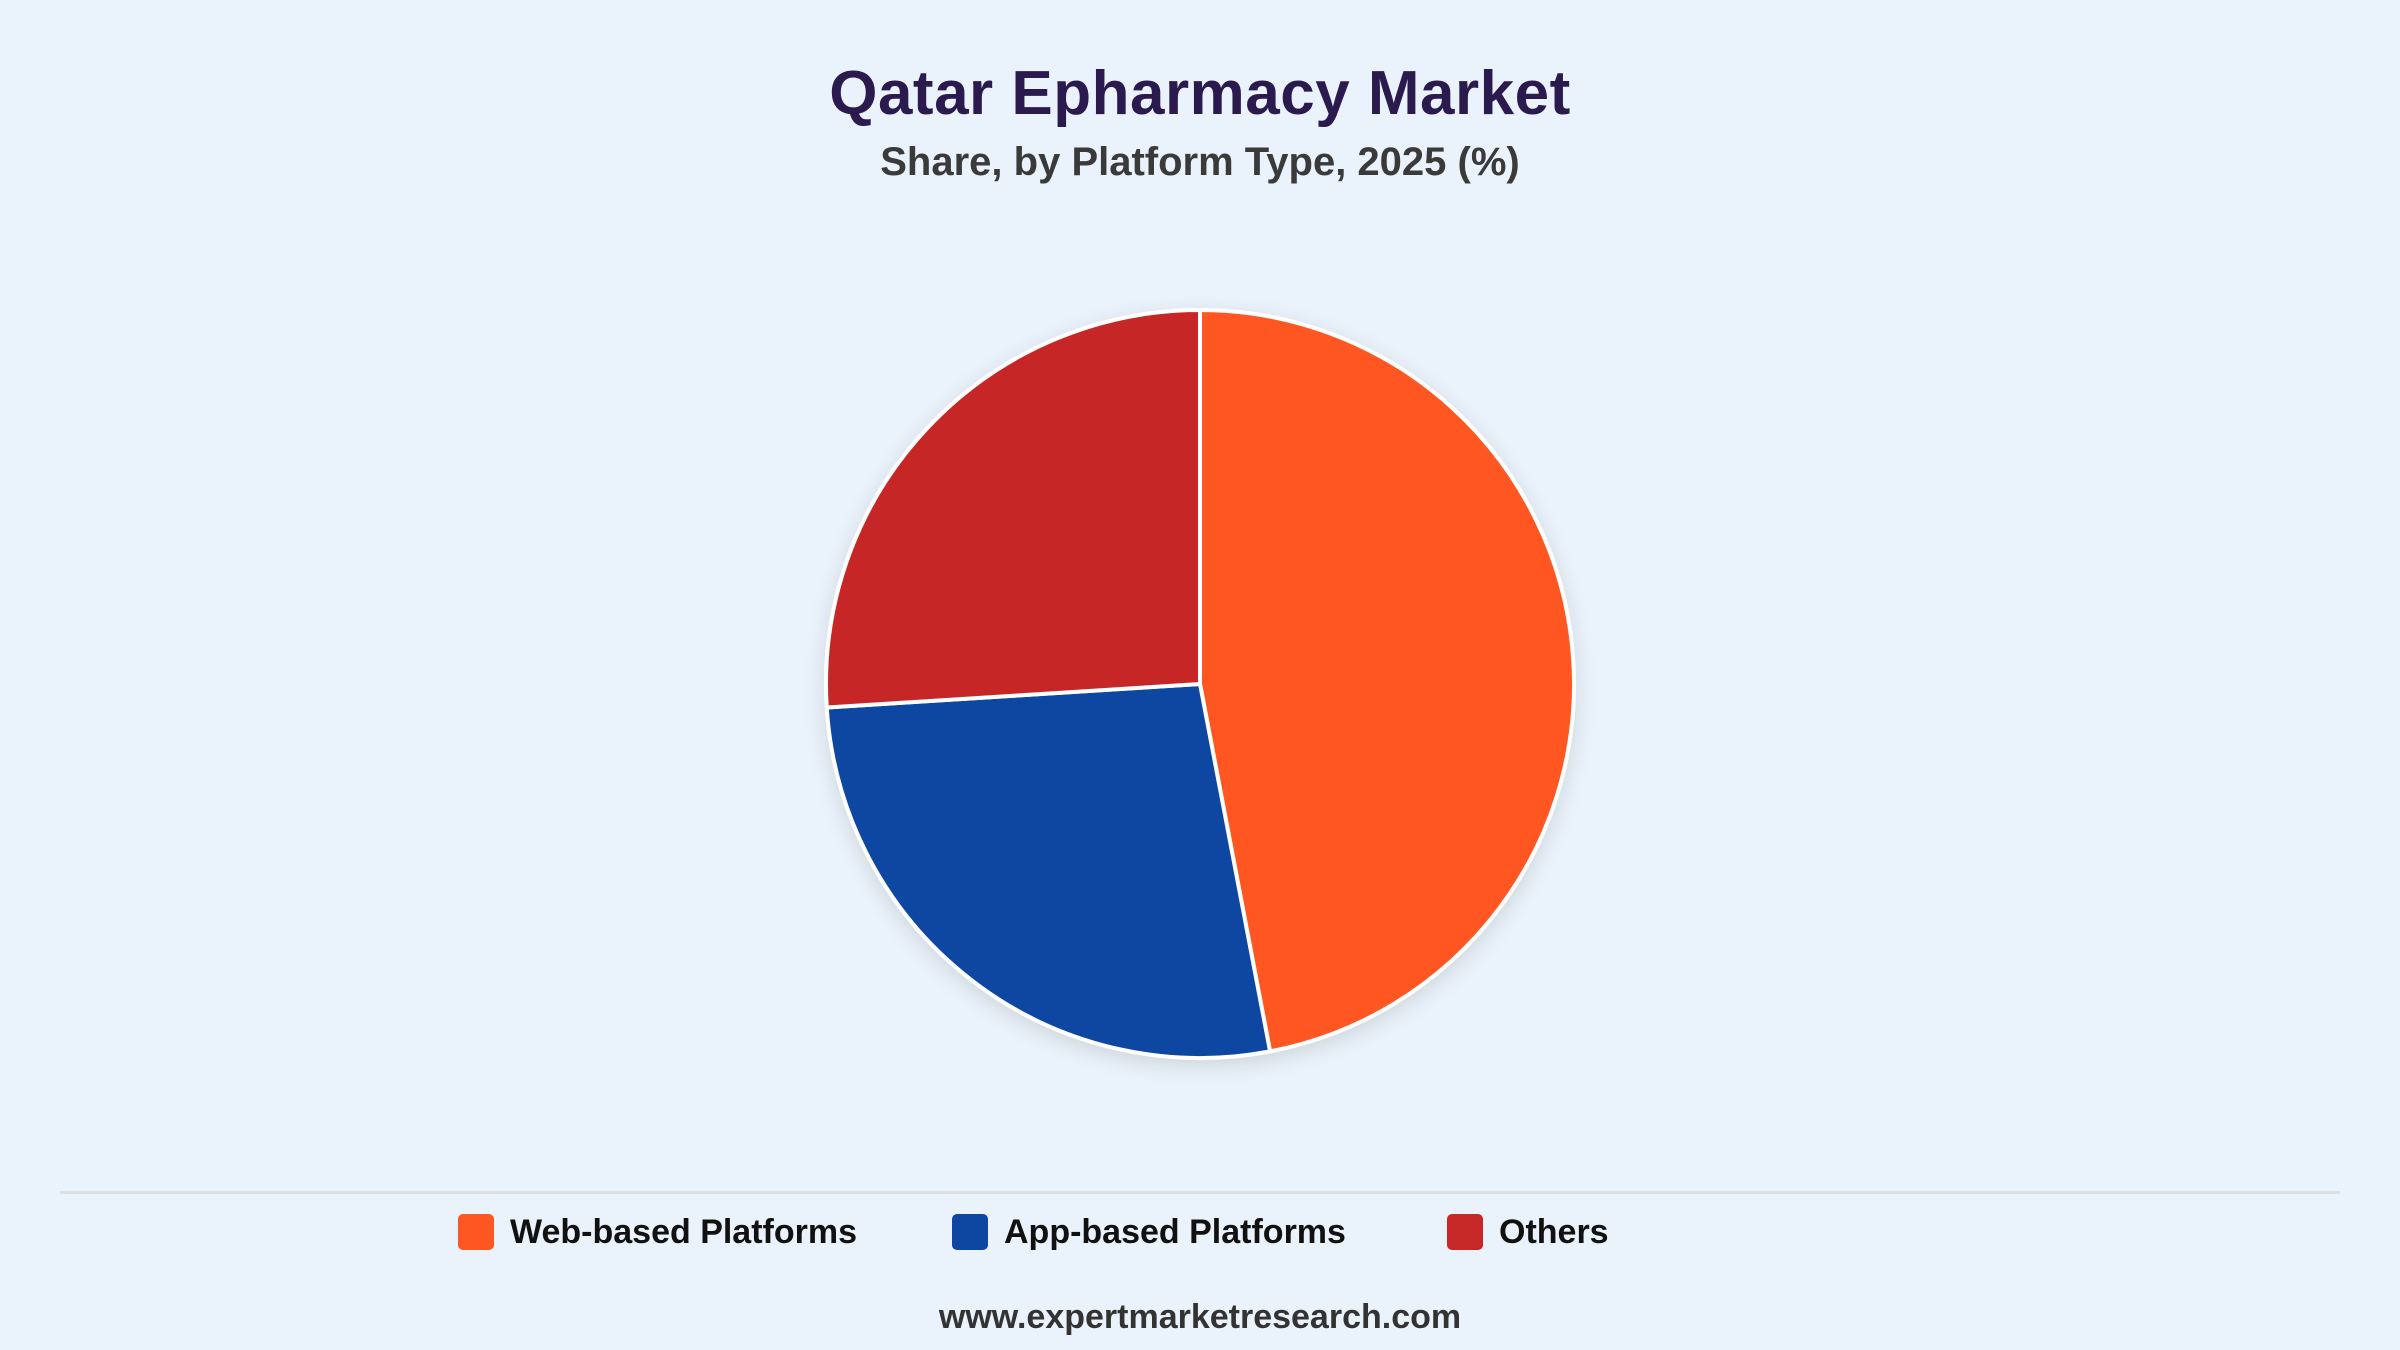  Describe the element at coordinates (1200, 1317) in the screenshot. I see `source-website: www.expertmarketresearch.com` at that location.